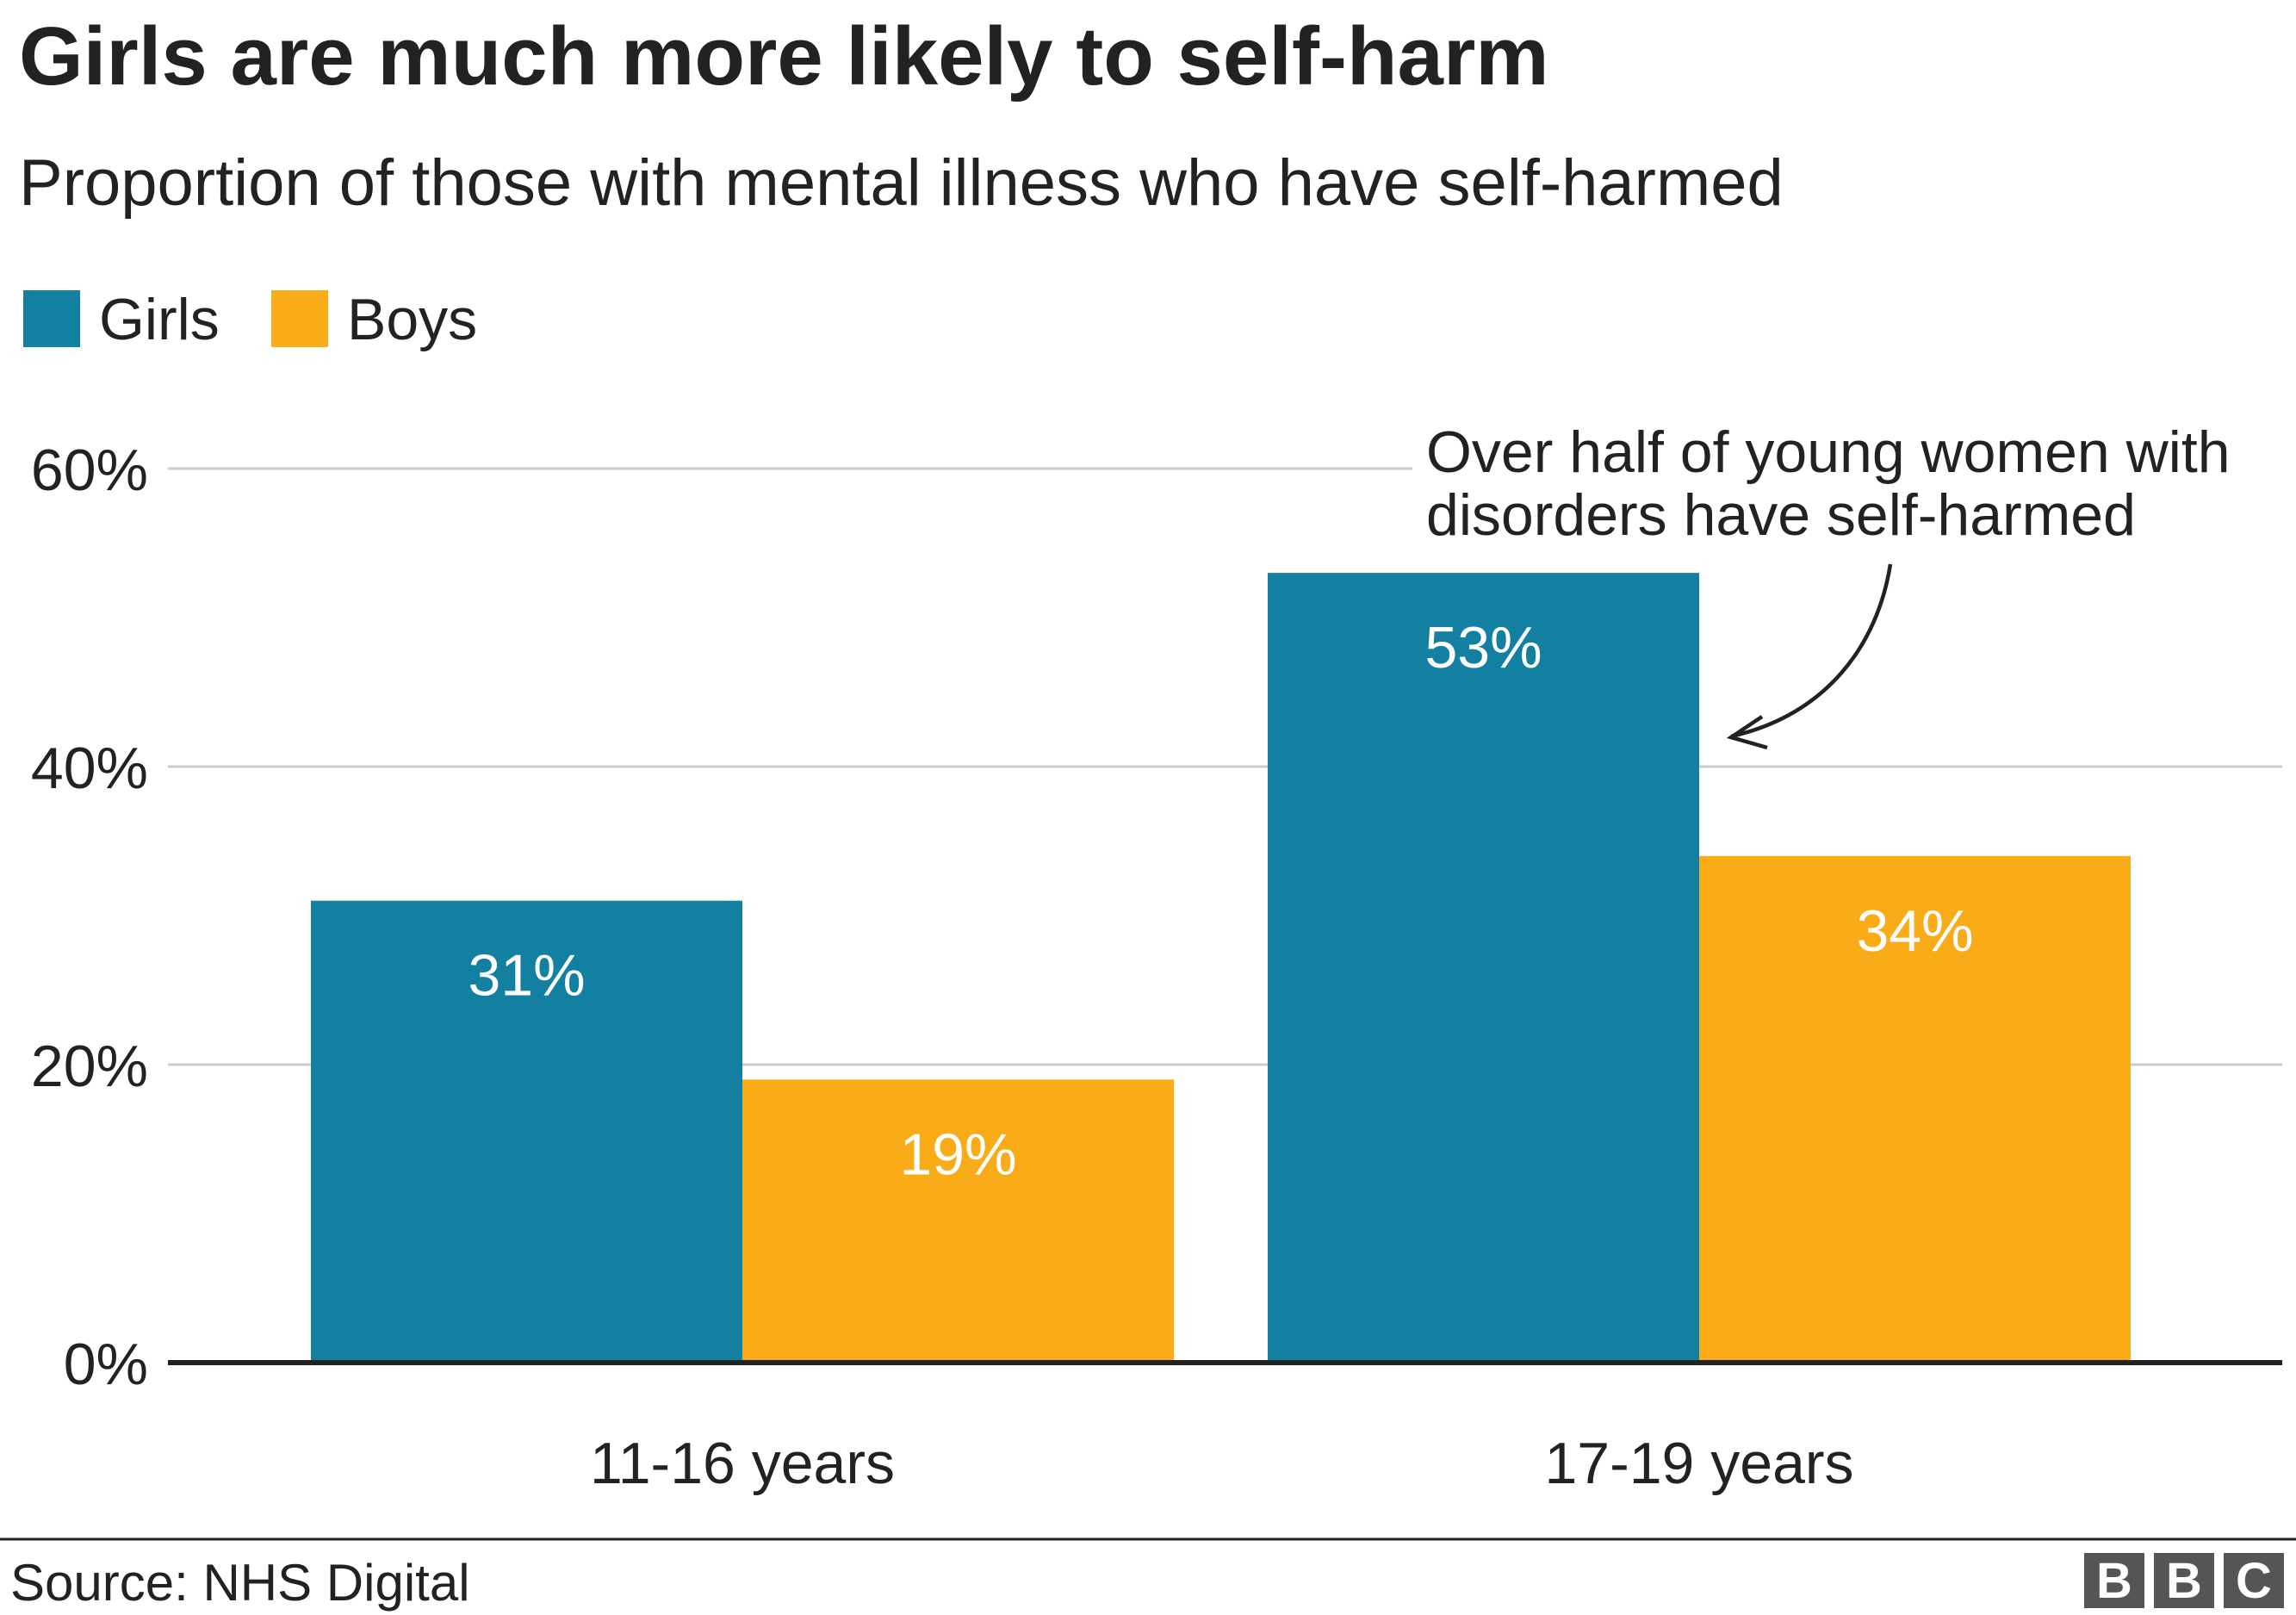  What do you see at coordinates (784, 56) in the screenshot?
I see `chart-title: Girls are much more likely to self-harm` at bounding box center [784, 56].